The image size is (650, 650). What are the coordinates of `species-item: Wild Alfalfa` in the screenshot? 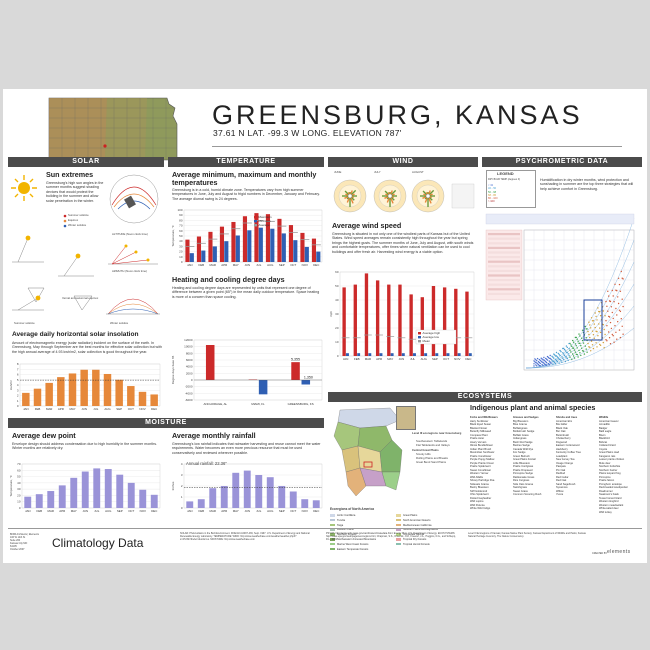 It's located at (476, 477).